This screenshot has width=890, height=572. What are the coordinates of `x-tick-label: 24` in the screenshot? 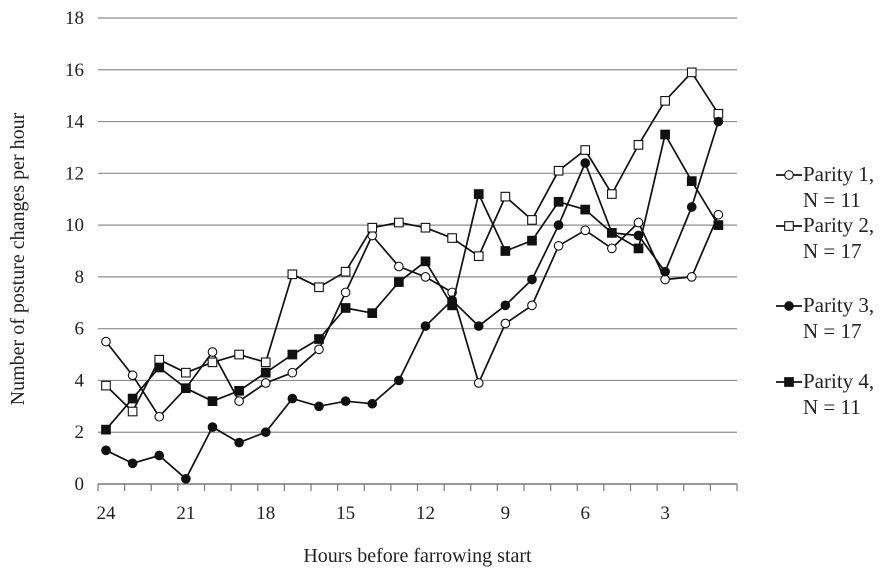 It's located at (106, 513).